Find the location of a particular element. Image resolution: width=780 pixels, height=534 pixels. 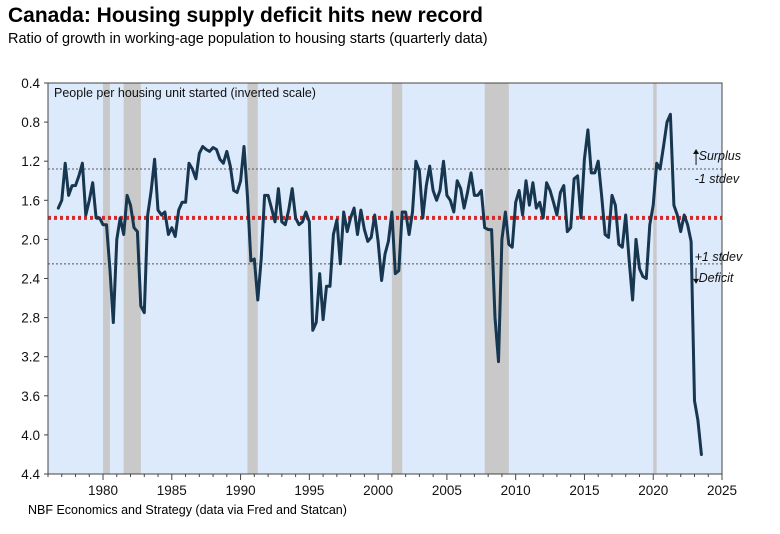

x-tick-label: 2015 is located at coordinates (584, 490).